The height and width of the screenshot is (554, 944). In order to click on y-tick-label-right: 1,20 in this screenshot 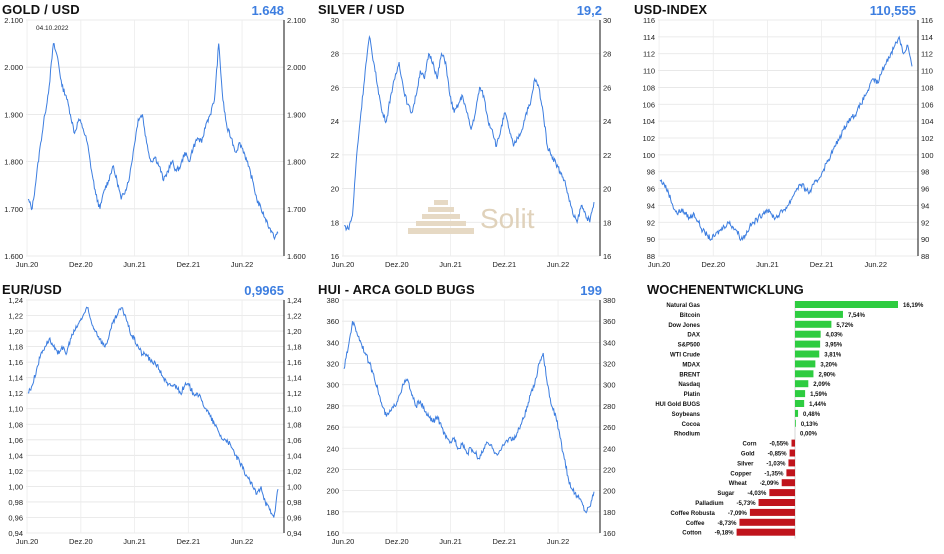, I will do `click(294, 331)`.